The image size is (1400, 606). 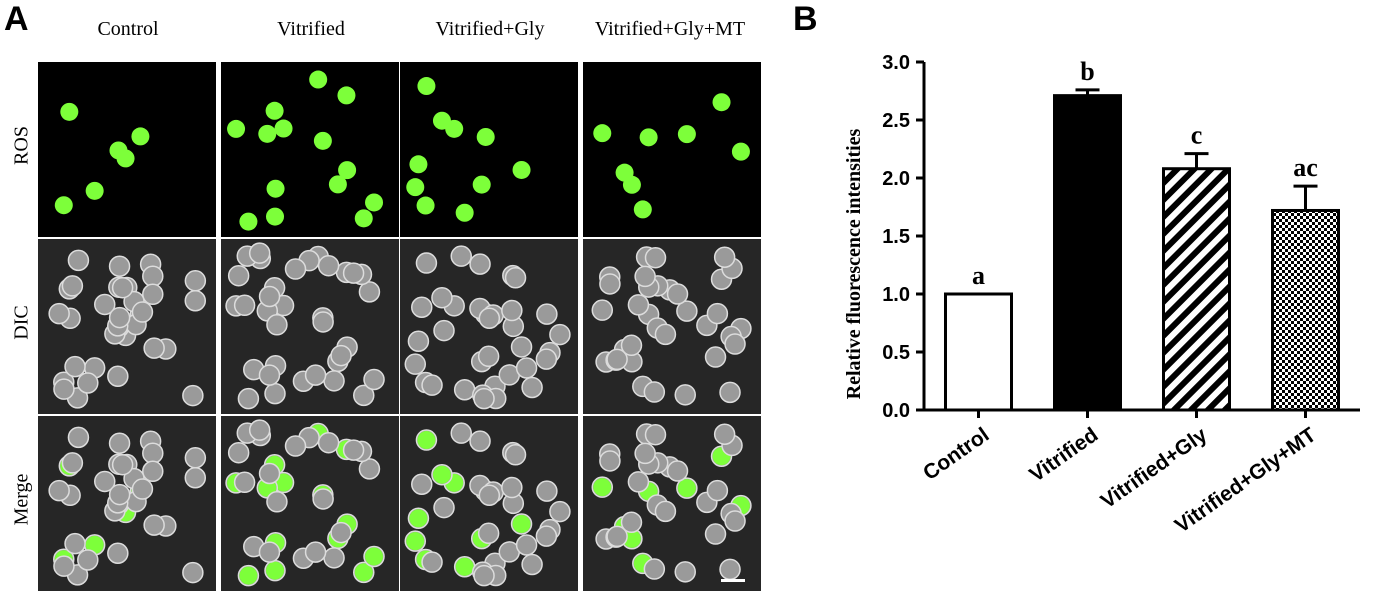 I want to click on row-label-ros: ROS, so click(x=21, y=145).